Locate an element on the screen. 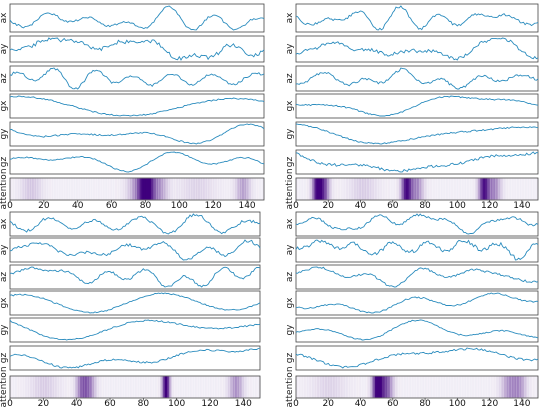  x-tick-label: 20 is located at coordinates (329, 206).